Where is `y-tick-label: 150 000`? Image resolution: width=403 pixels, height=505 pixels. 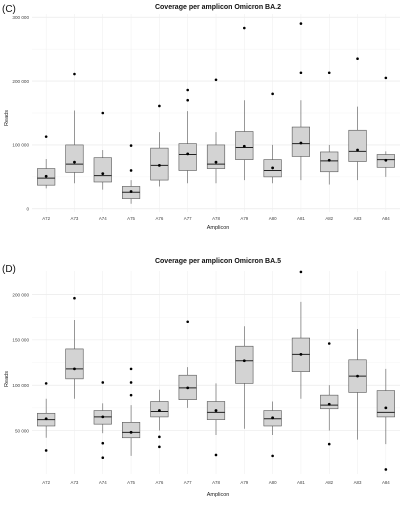 y-tick-label: 150 000 is located at coordinates (20, 340).